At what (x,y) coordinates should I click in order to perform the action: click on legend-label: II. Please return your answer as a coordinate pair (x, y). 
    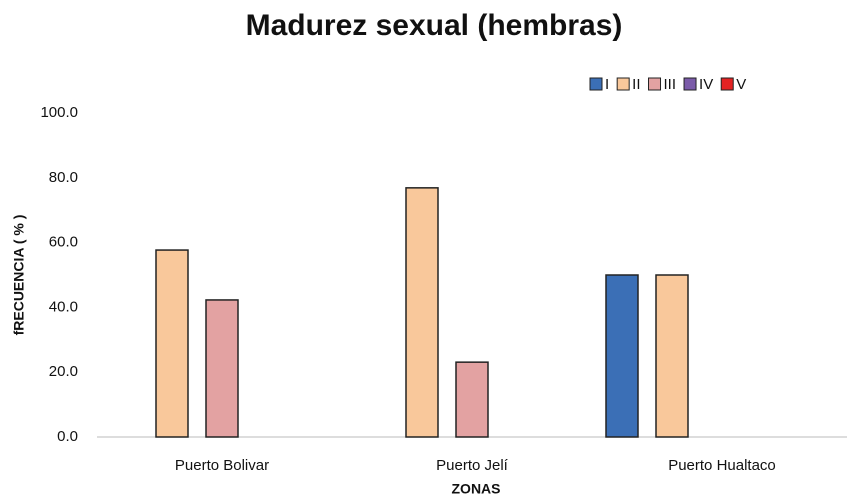
    Looking at the image, I should click on (636, 84).